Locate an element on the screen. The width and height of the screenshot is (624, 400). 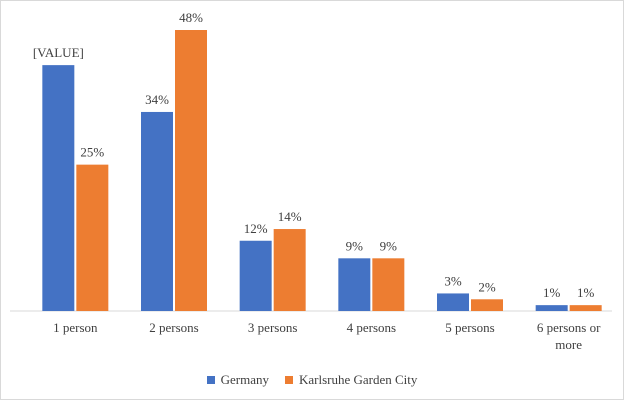
data-label: 25% is located at coordinates (92, 152).